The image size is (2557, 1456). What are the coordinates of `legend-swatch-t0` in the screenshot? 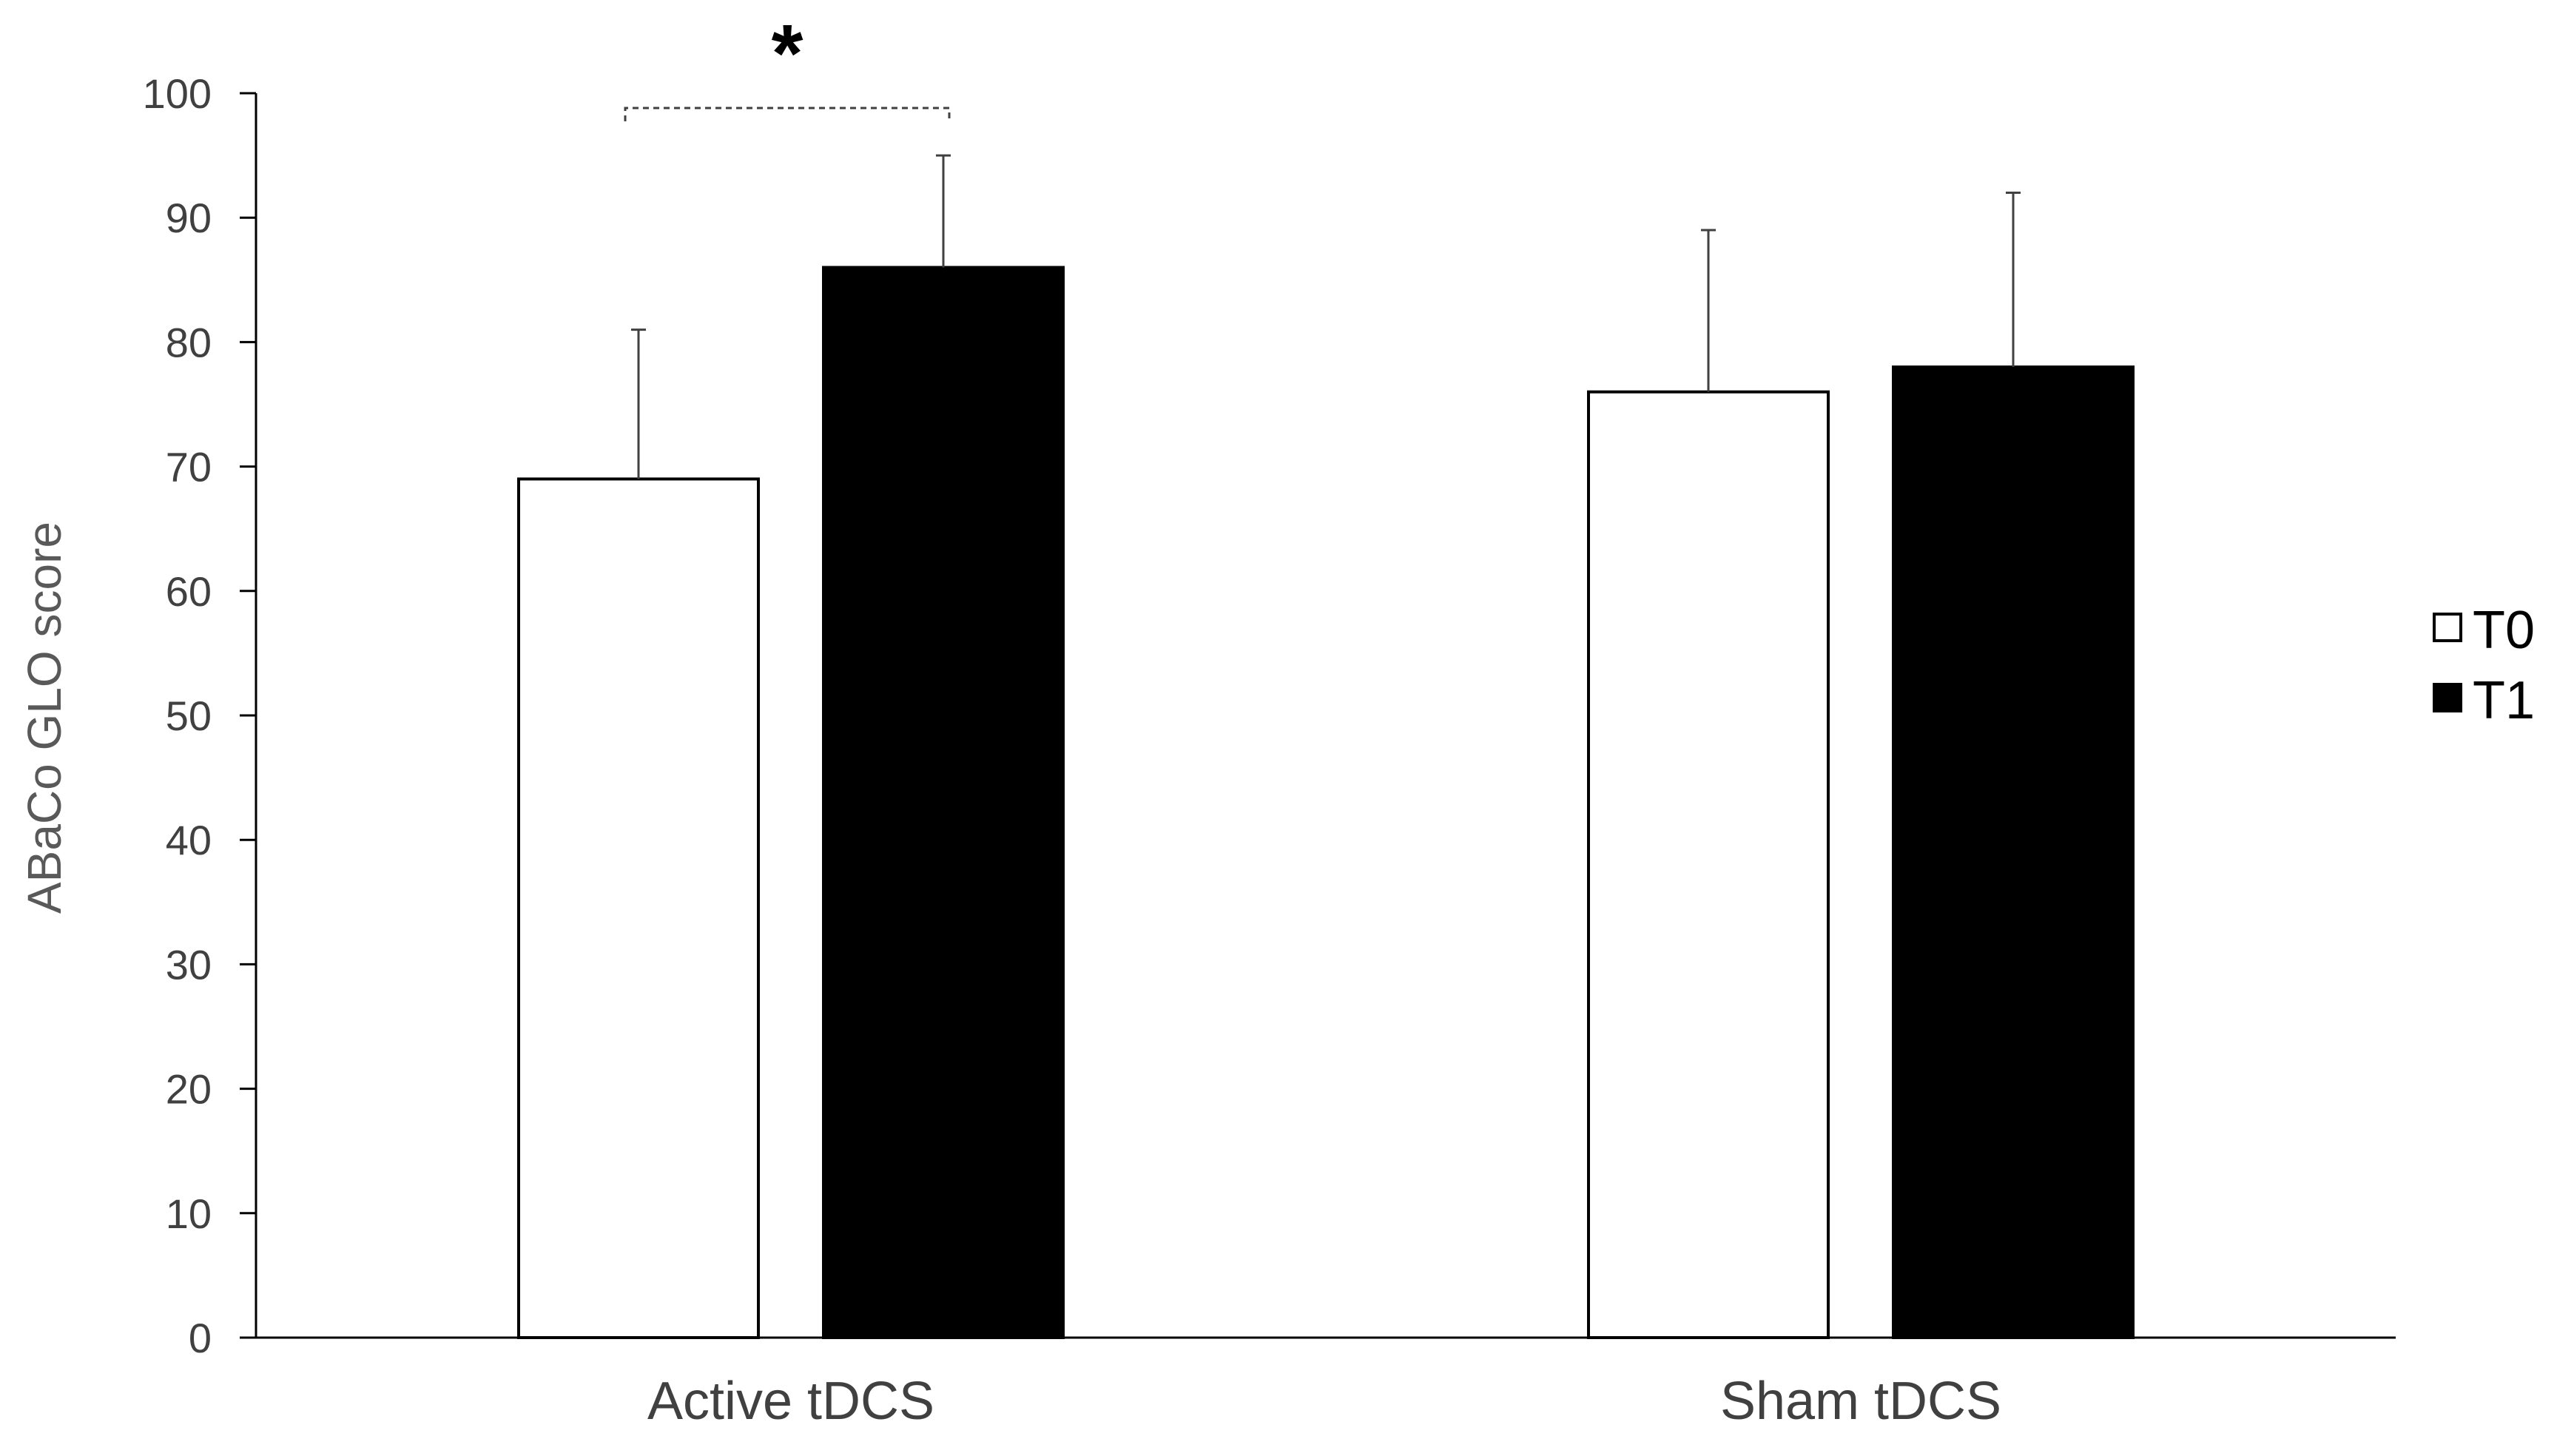 It's located at (2448, 628).